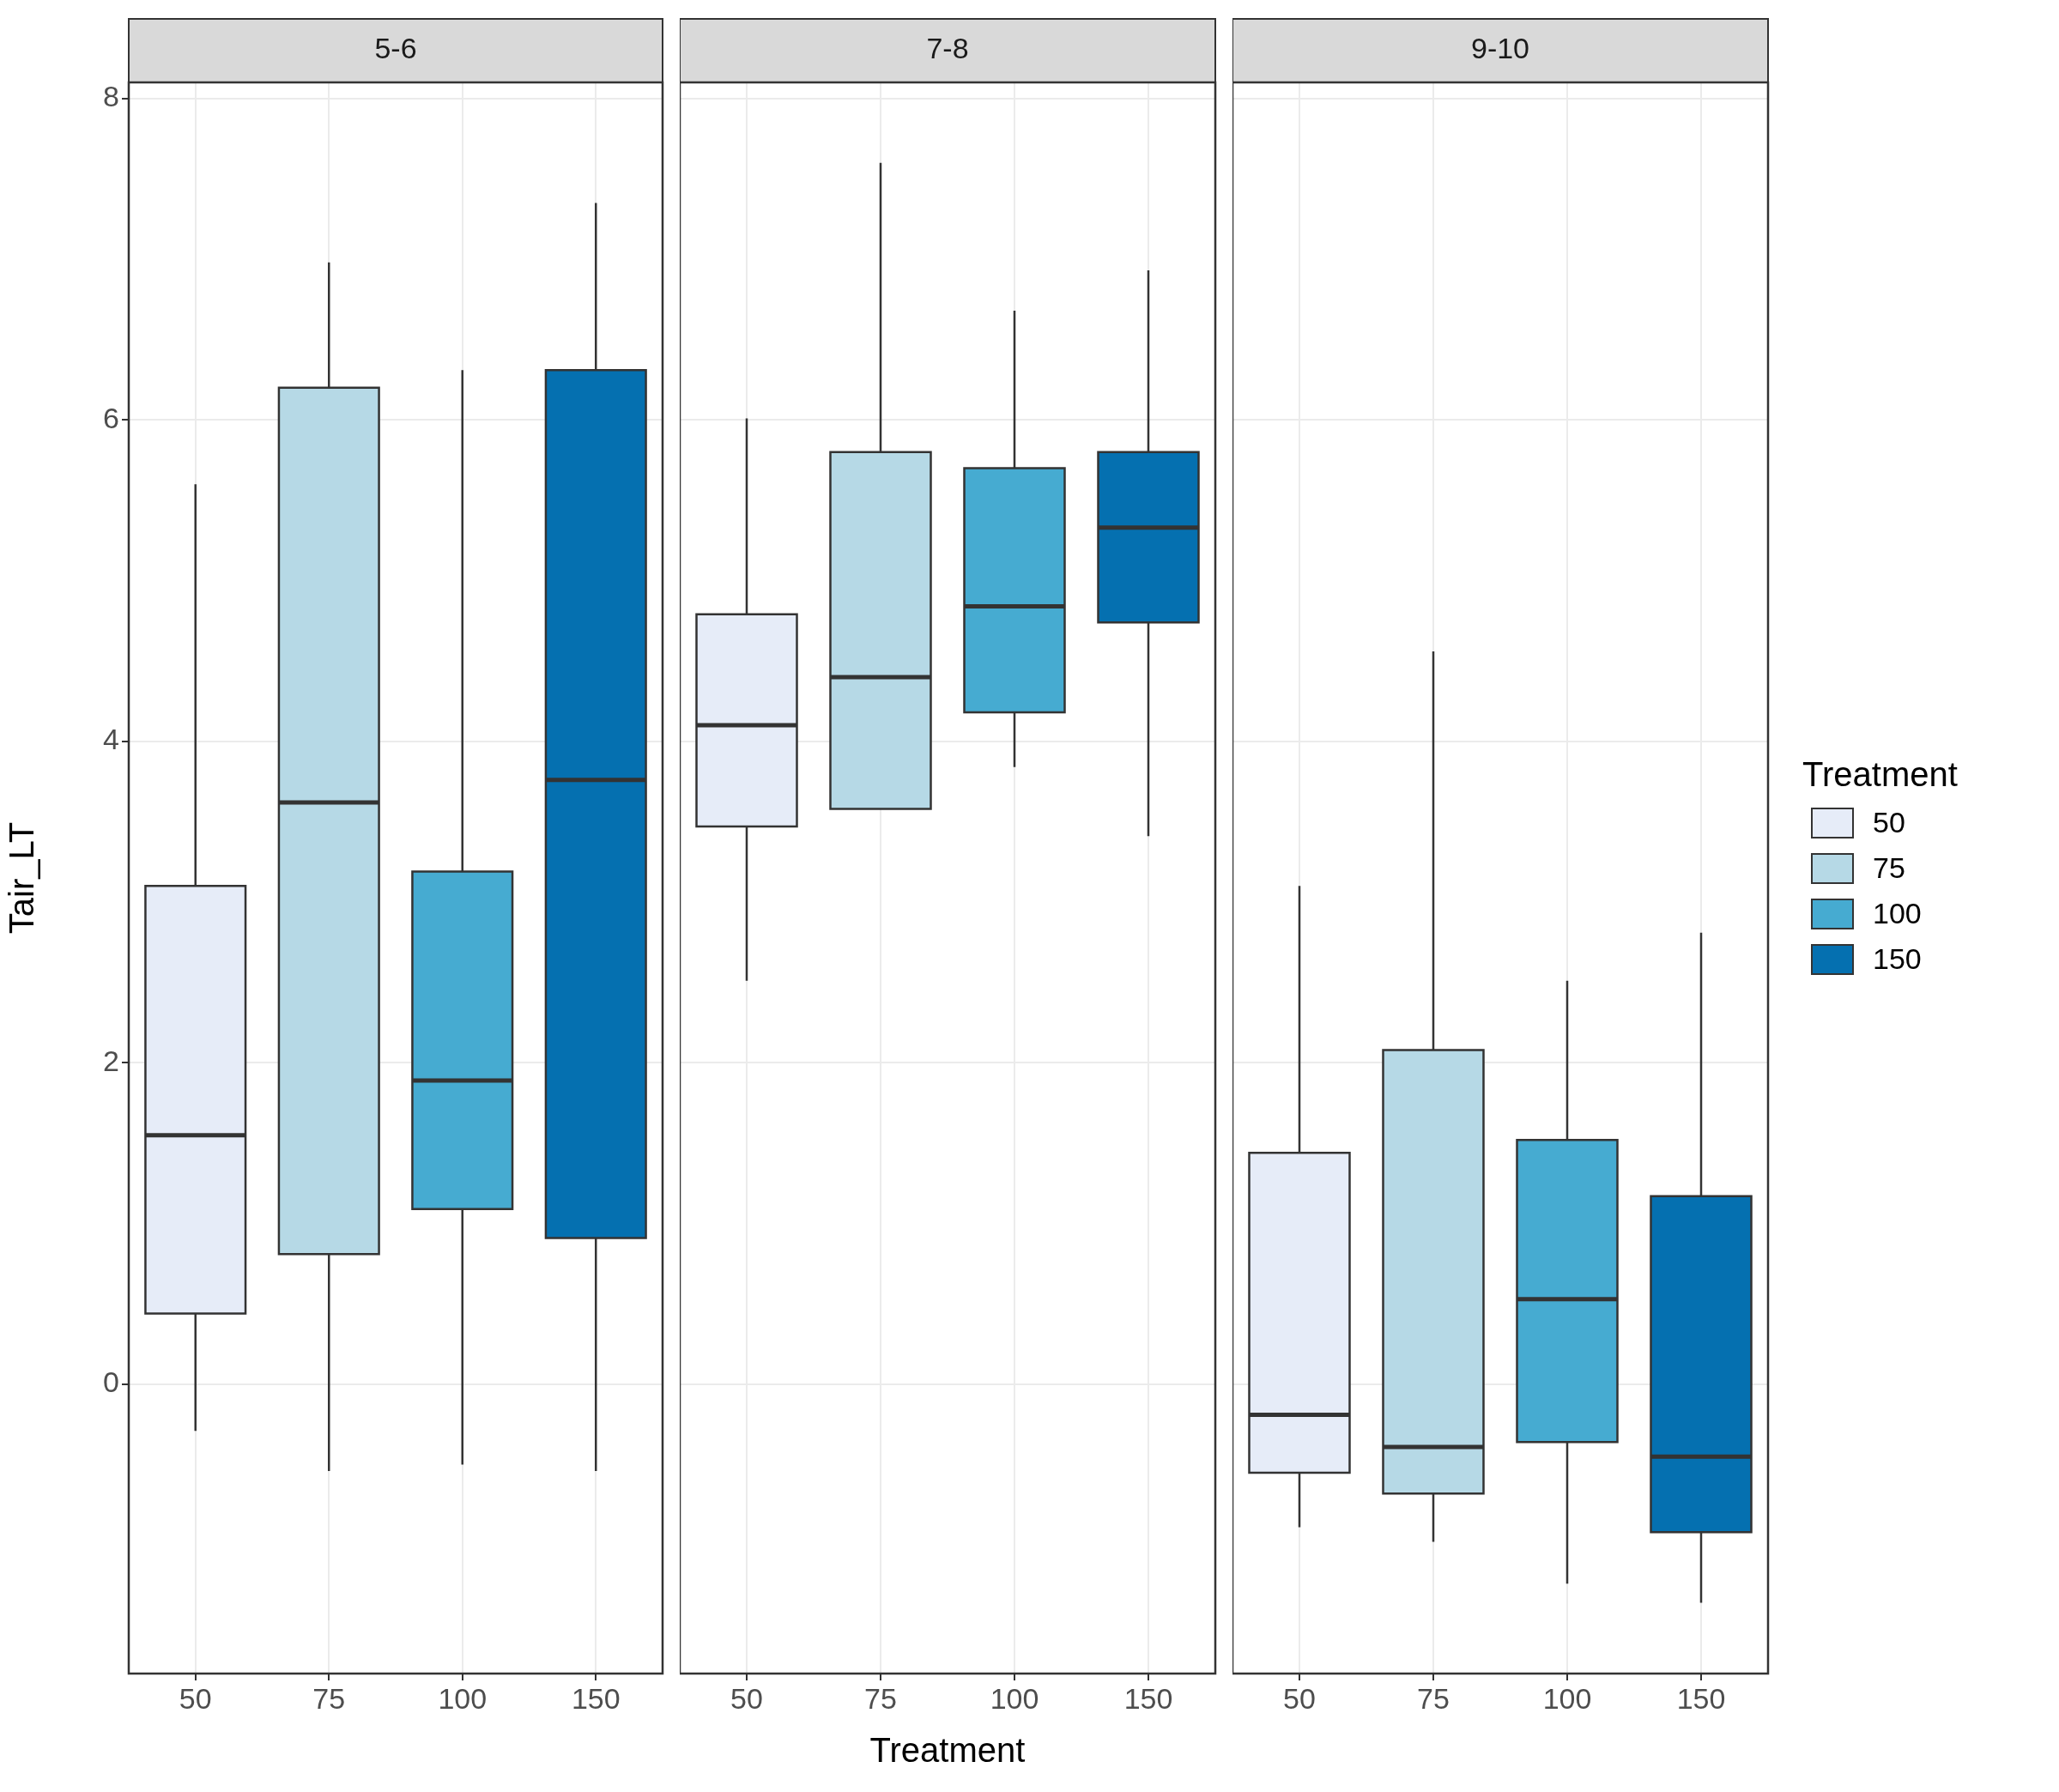  I want to click on legend-label: 150, so click(1897, 959).